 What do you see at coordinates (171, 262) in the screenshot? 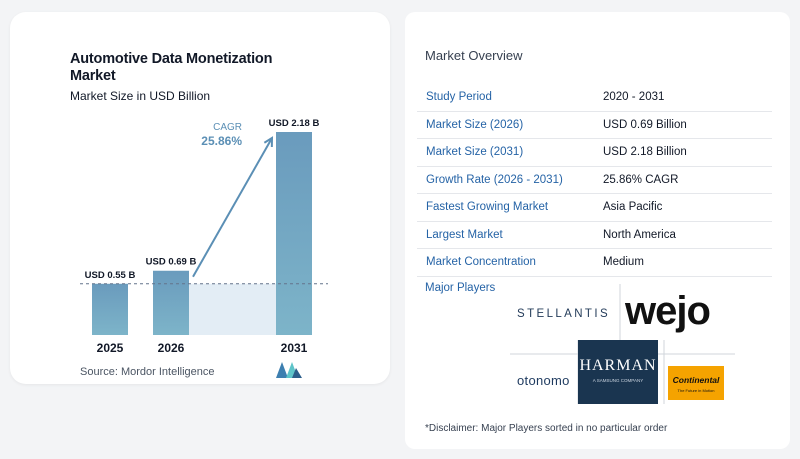
I see `data-label-2026: USD 0.69 B` at bounding box center [171, 262].